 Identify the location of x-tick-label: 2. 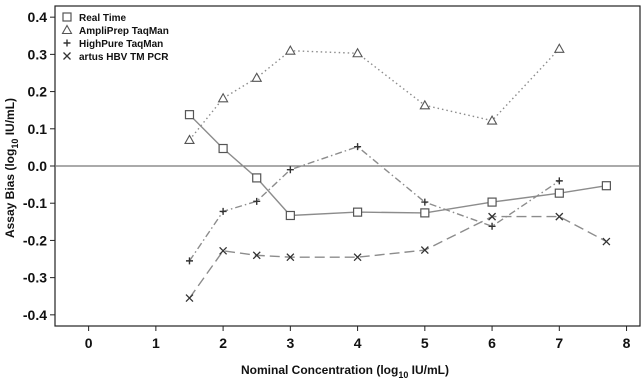
(223, 343).